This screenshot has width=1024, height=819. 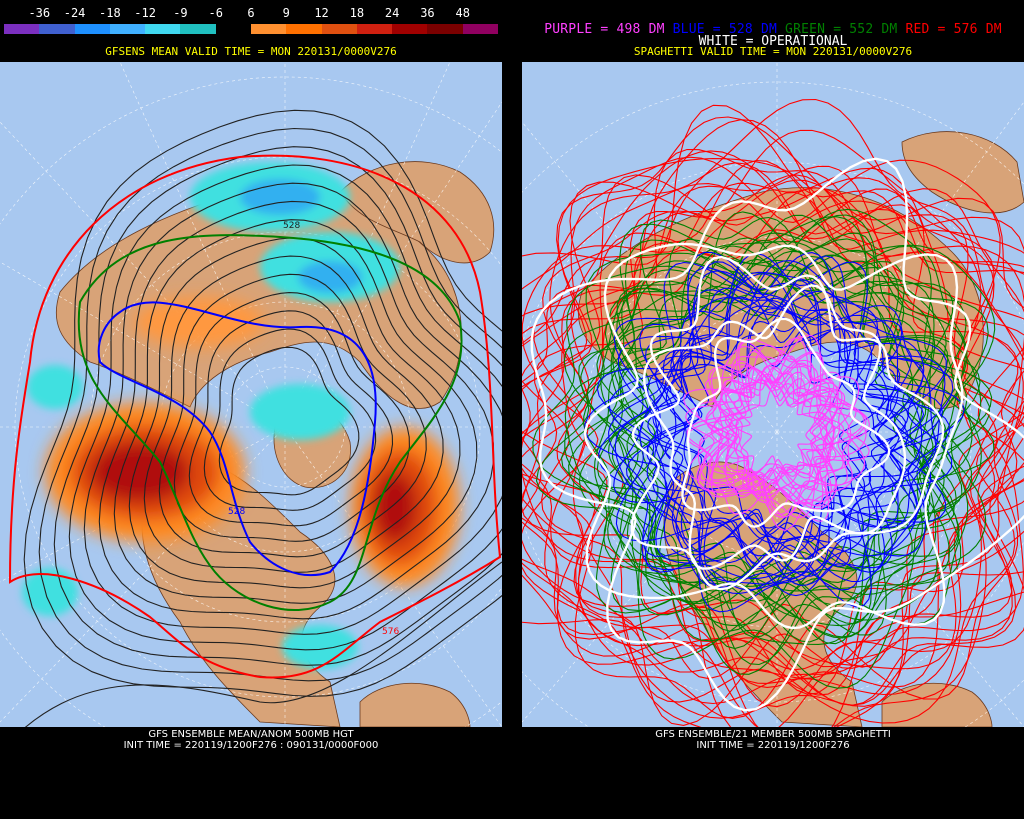 I want to click on positive-anomalies, so click(x=252, y=442).